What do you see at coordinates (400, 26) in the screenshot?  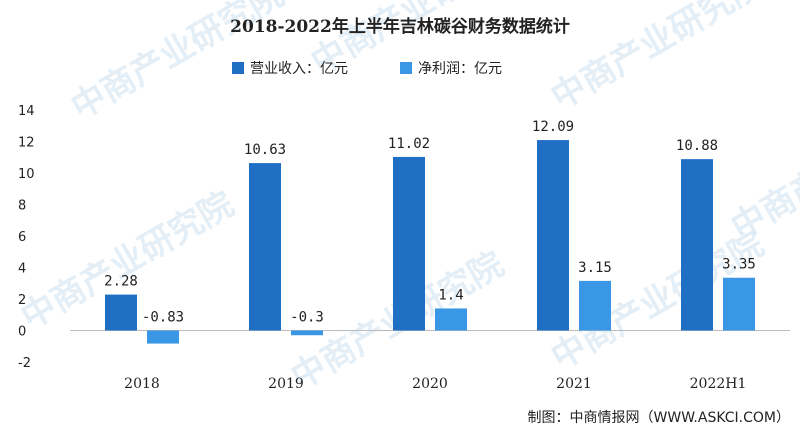 I see `chart-title: 2018-2022年上半年吉林碳谷财务数据统计` at bounding box center [400, 26].